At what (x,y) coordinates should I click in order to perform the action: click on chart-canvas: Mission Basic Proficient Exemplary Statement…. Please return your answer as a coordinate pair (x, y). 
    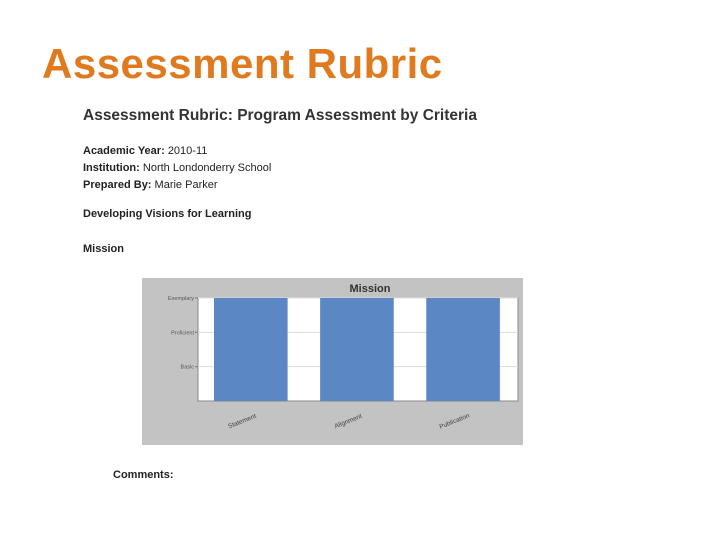
    Looking at the image, I should click on (343, 357).